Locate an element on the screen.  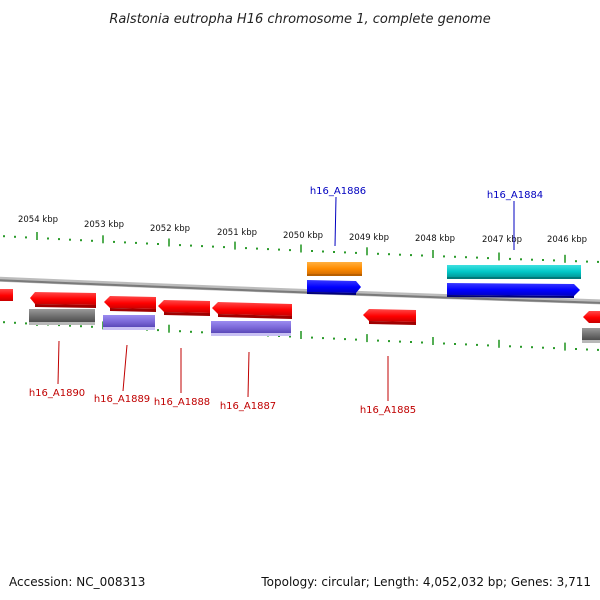
label-line-h16-A1887 is located at coordinates (248, 374).